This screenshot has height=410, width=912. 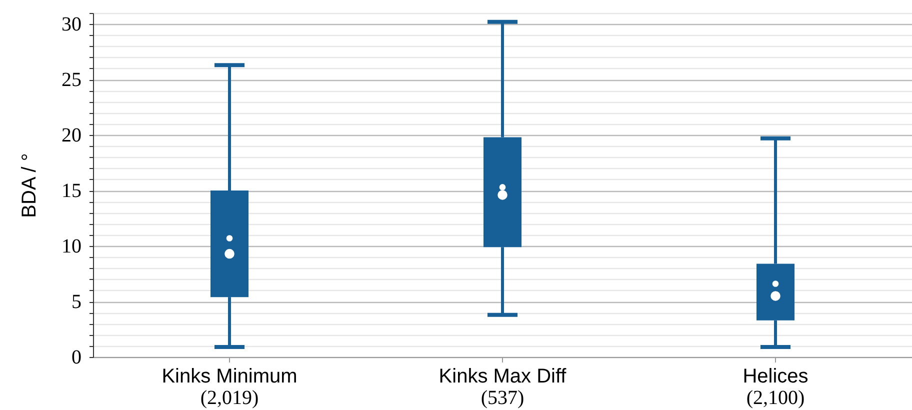 I want to click on y-tick-label: 0, so click(x=77, y=357).